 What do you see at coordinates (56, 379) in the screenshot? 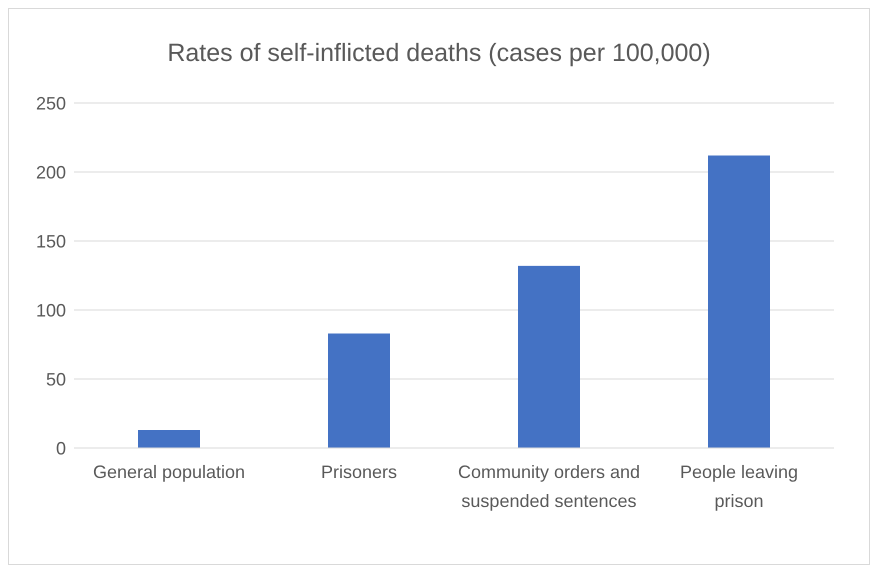
I see `y-tick-label: 50` at bounding box center [56, 379].